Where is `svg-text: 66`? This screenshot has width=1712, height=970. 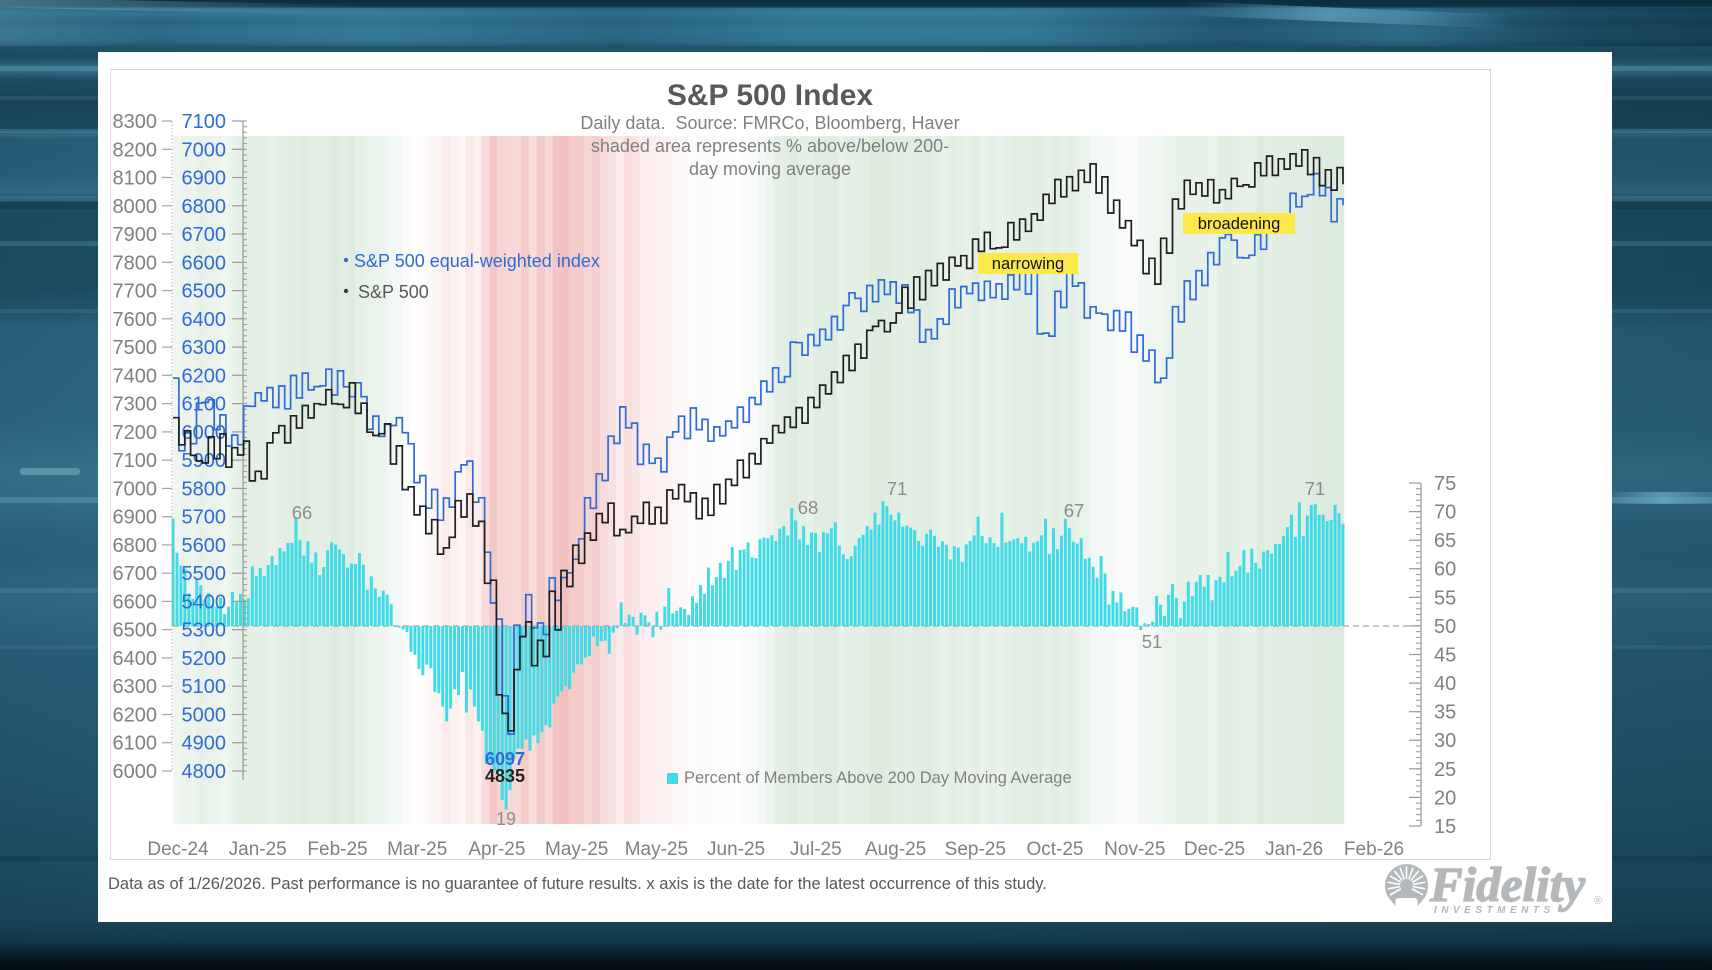
svg-text: 66 is located at coordinates (302, 512).